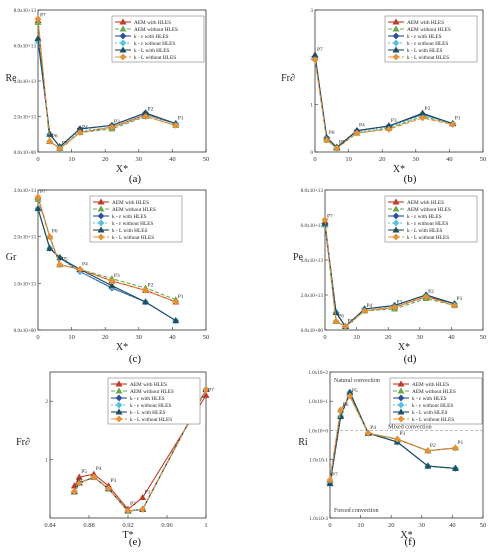  What do you see at coordinates (460, 443) in the screenshot?
I see `point-label: P1` at bounding box center [460, 443].